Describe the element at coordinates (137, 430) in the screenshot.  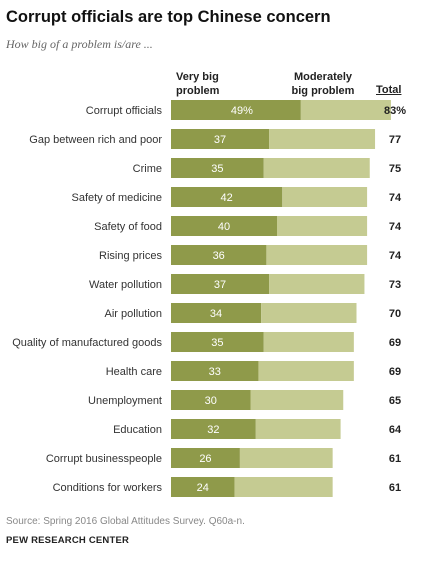
I see `category-label: Education` at that location.